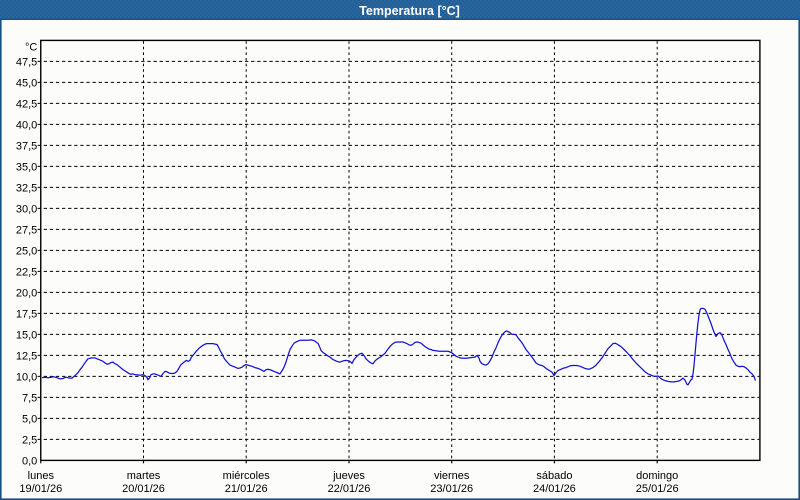  What do you see at coordinates (41, 476) in the screenshot?
I see `svg-text: lunes` at bounding box center [41, 476].